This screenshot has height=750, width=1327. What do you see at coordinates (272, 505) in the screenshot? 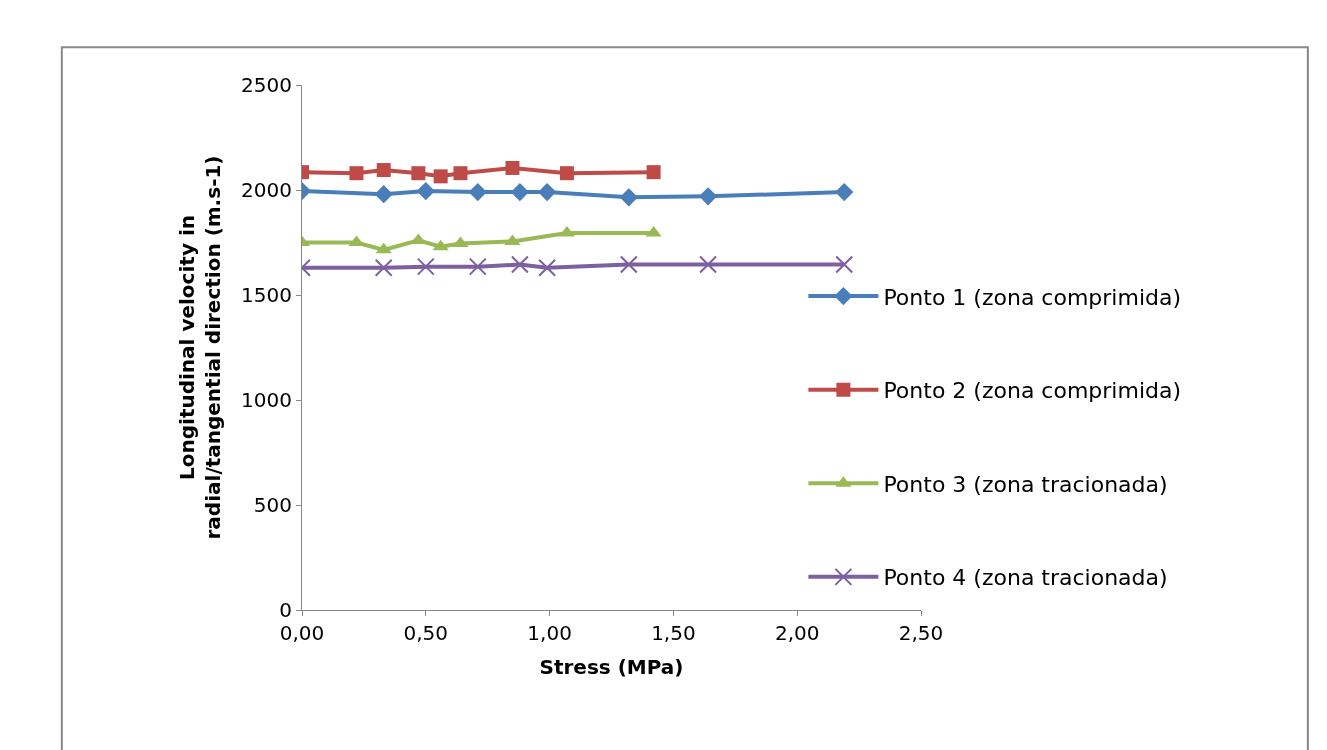
I see `y-tick-label: 500` at bounding box center [272, 505].